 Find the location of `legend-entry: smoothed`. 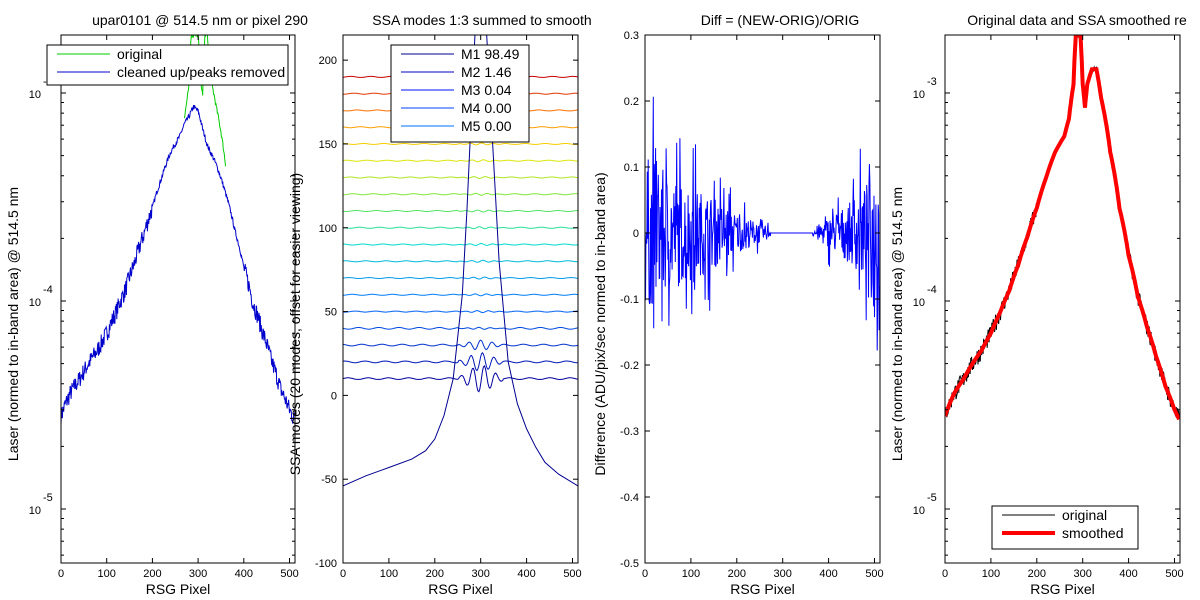

legend-entry: smoothed is located at coordinates (1092, 533).